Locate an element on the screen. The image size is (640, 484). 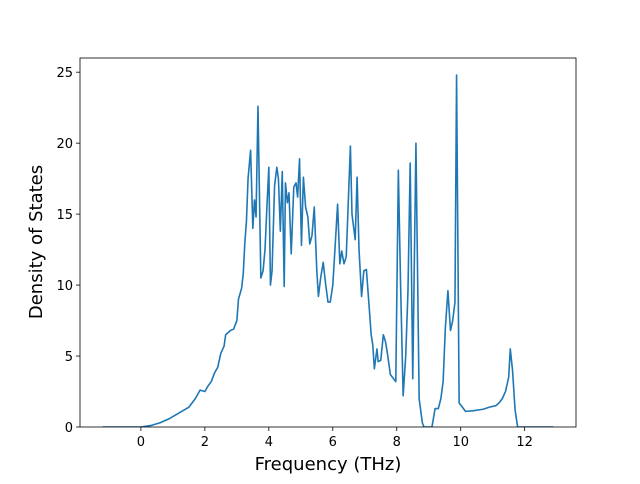
x-tick-label: 12 is located at coordinates (524, 442).